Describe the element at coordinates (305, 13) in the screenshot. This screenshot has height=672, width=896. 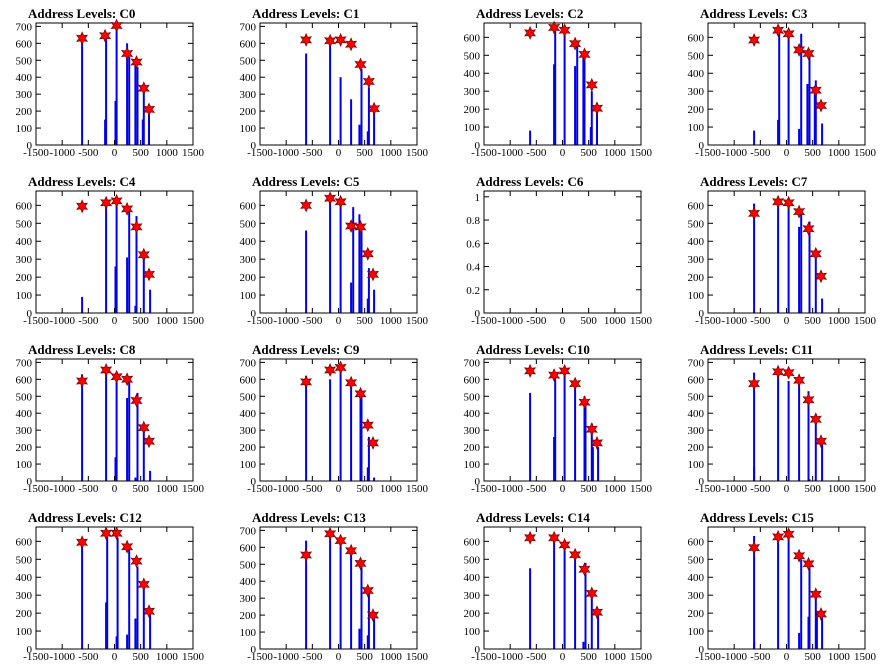
I see `chart-title: Address Levels: C1` at that location.